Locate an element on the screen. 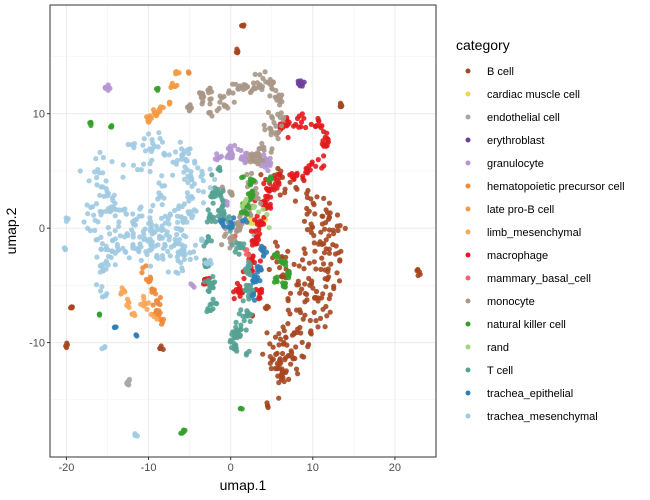 This screenshot has height=500, width=650. legend-item-label: granulocyte is located at coordinates (515, 164).